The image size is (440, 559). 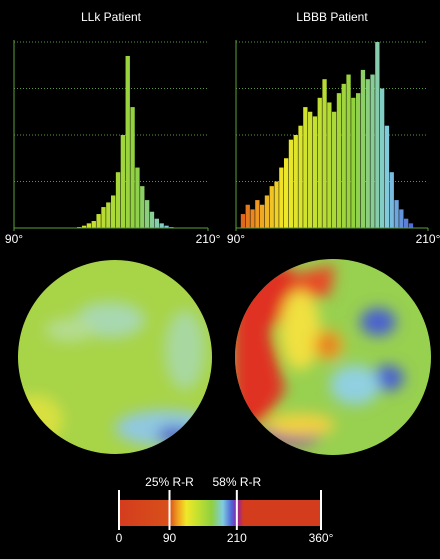 What do you see at coordinates (119, 538) in the screenshot?
I see `colorbar-tick-label: 0` at bounding box center [119, 538].